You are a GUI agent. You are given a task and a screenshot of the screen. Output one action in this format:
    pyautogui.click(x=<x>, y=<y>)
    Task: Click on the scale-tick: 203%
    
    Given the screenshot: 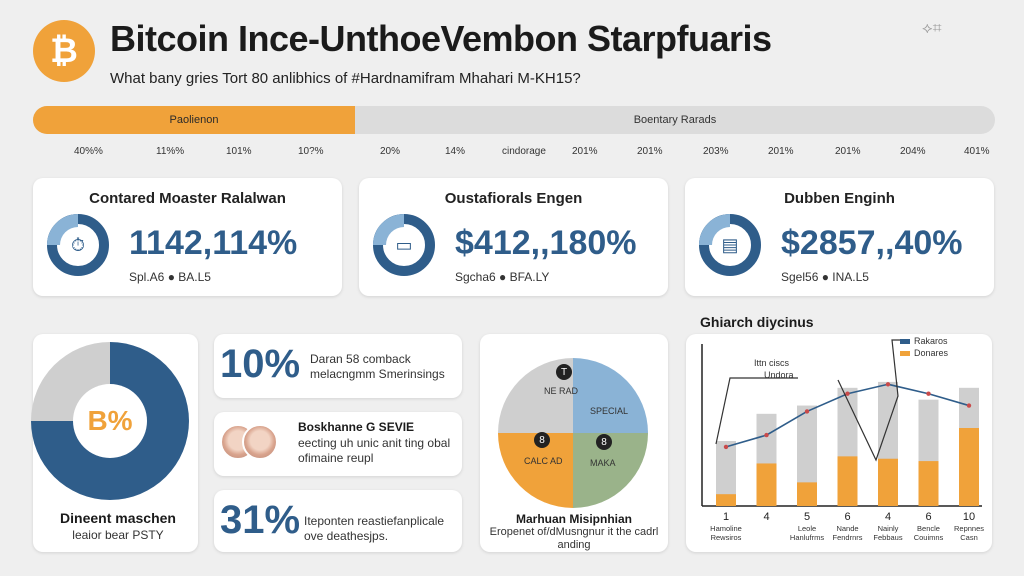 What is the action you would take?
    pyautogui.click(x=716, y=151)
    